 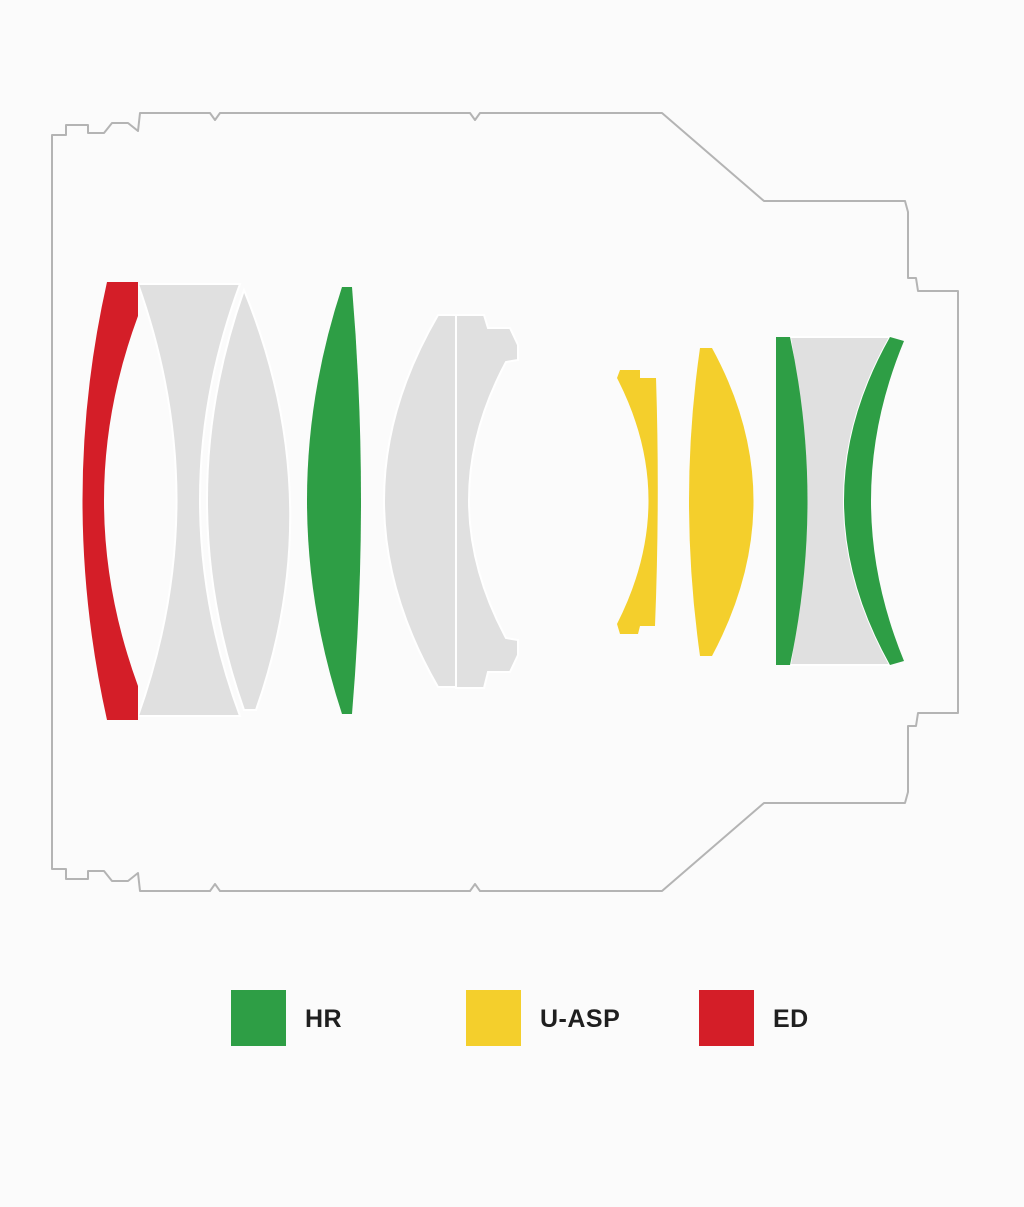 I want to click on legend-swatch-hr, so click(x=258, y=1018).